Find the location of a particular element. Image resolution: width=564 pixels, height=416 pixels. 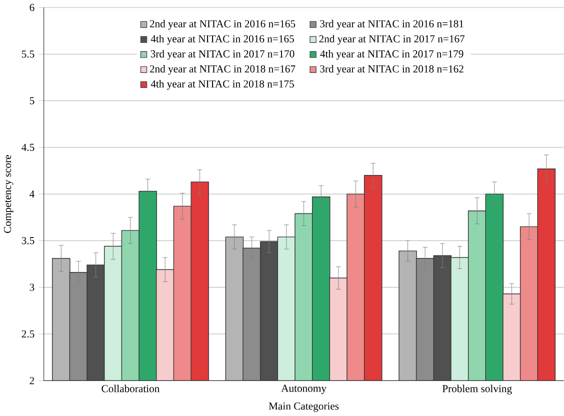

y-tick-label: 2 is located at coordinates (32, 380).